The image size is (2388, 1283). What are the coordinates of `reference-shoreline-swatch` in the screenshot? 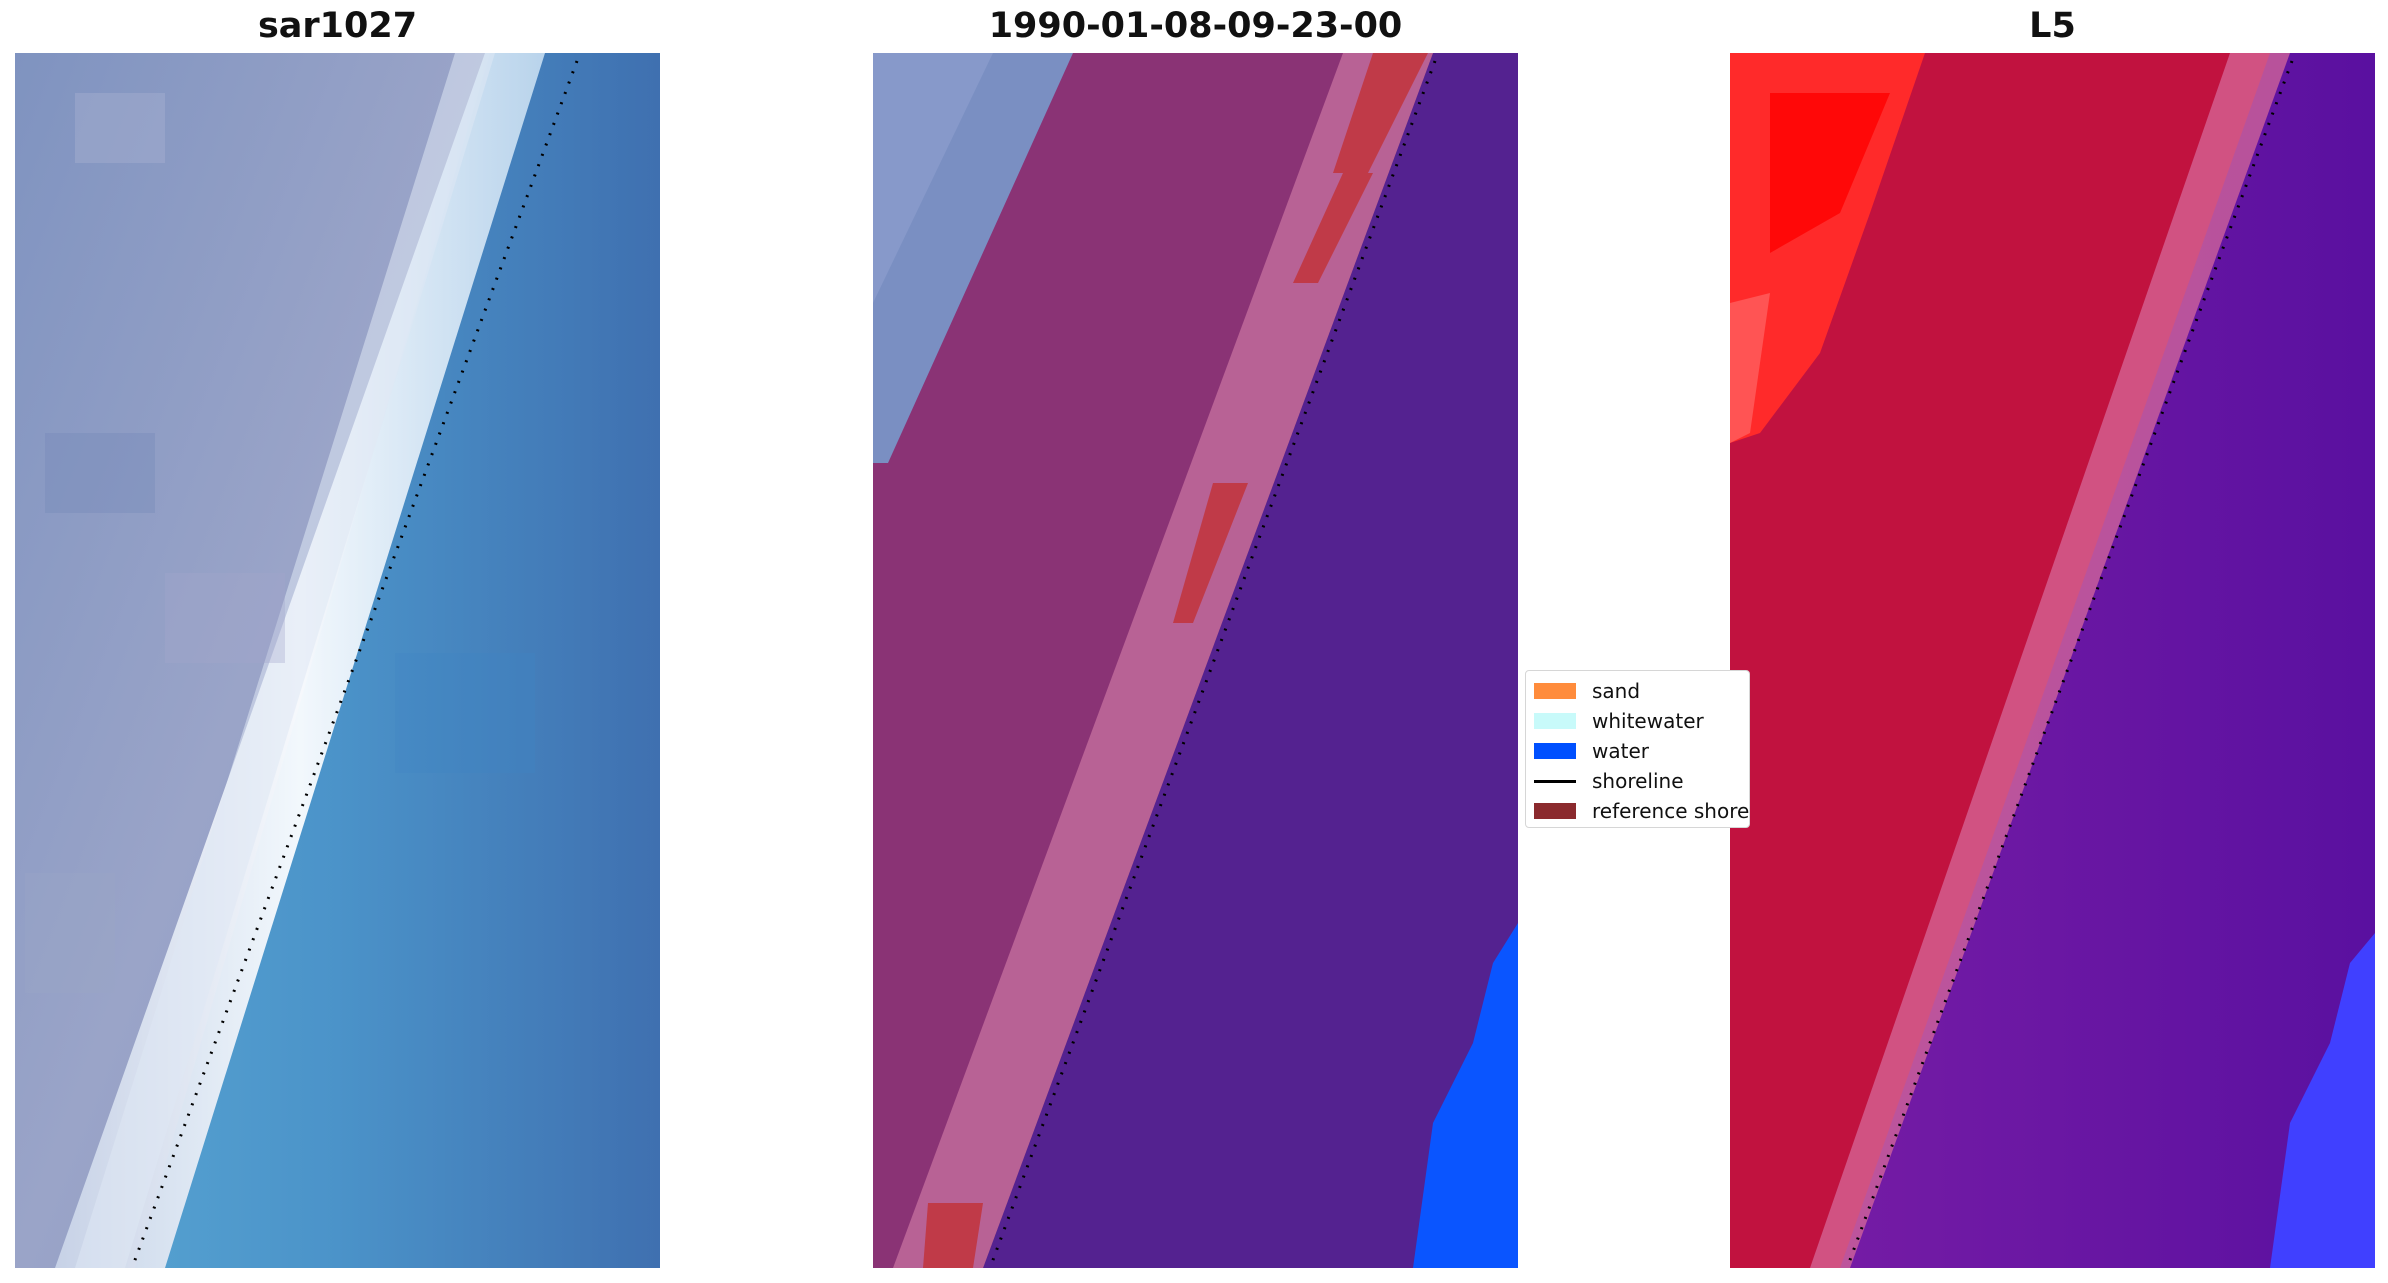 It's located at (1555, 811).